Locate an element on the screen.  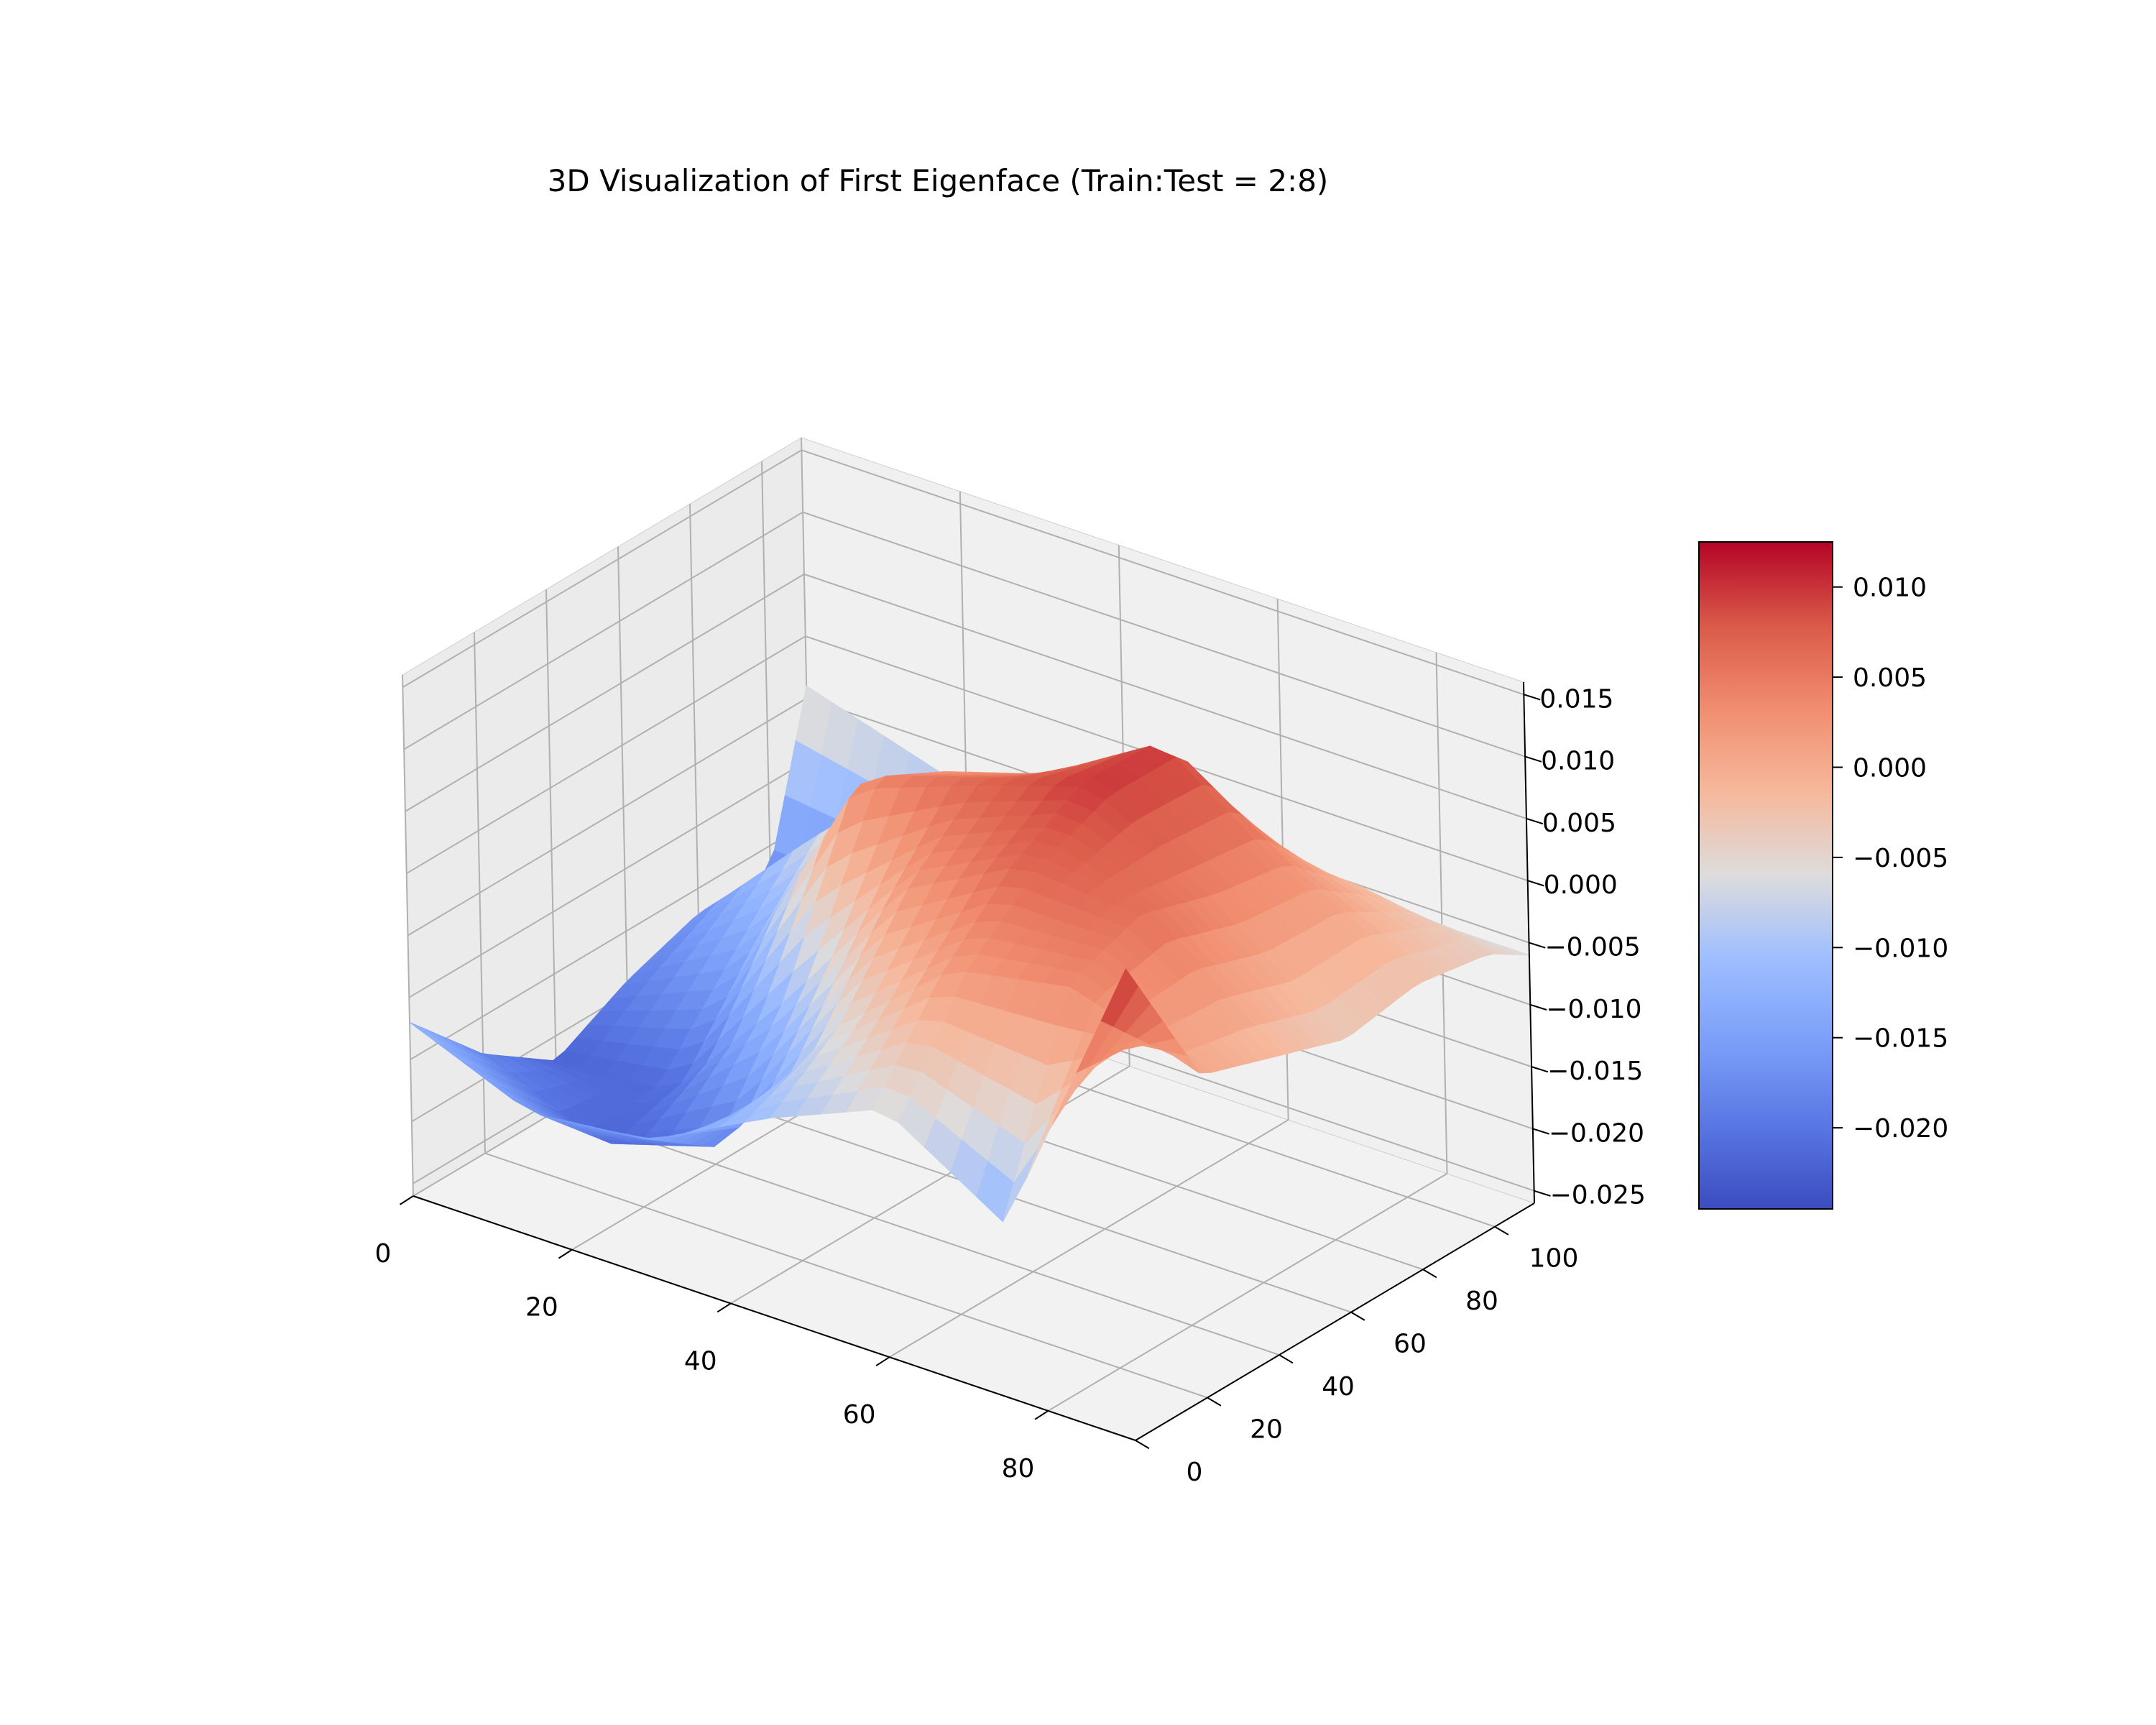
z-tick-label: −0.025 is located at coordinates (1598, 1195).